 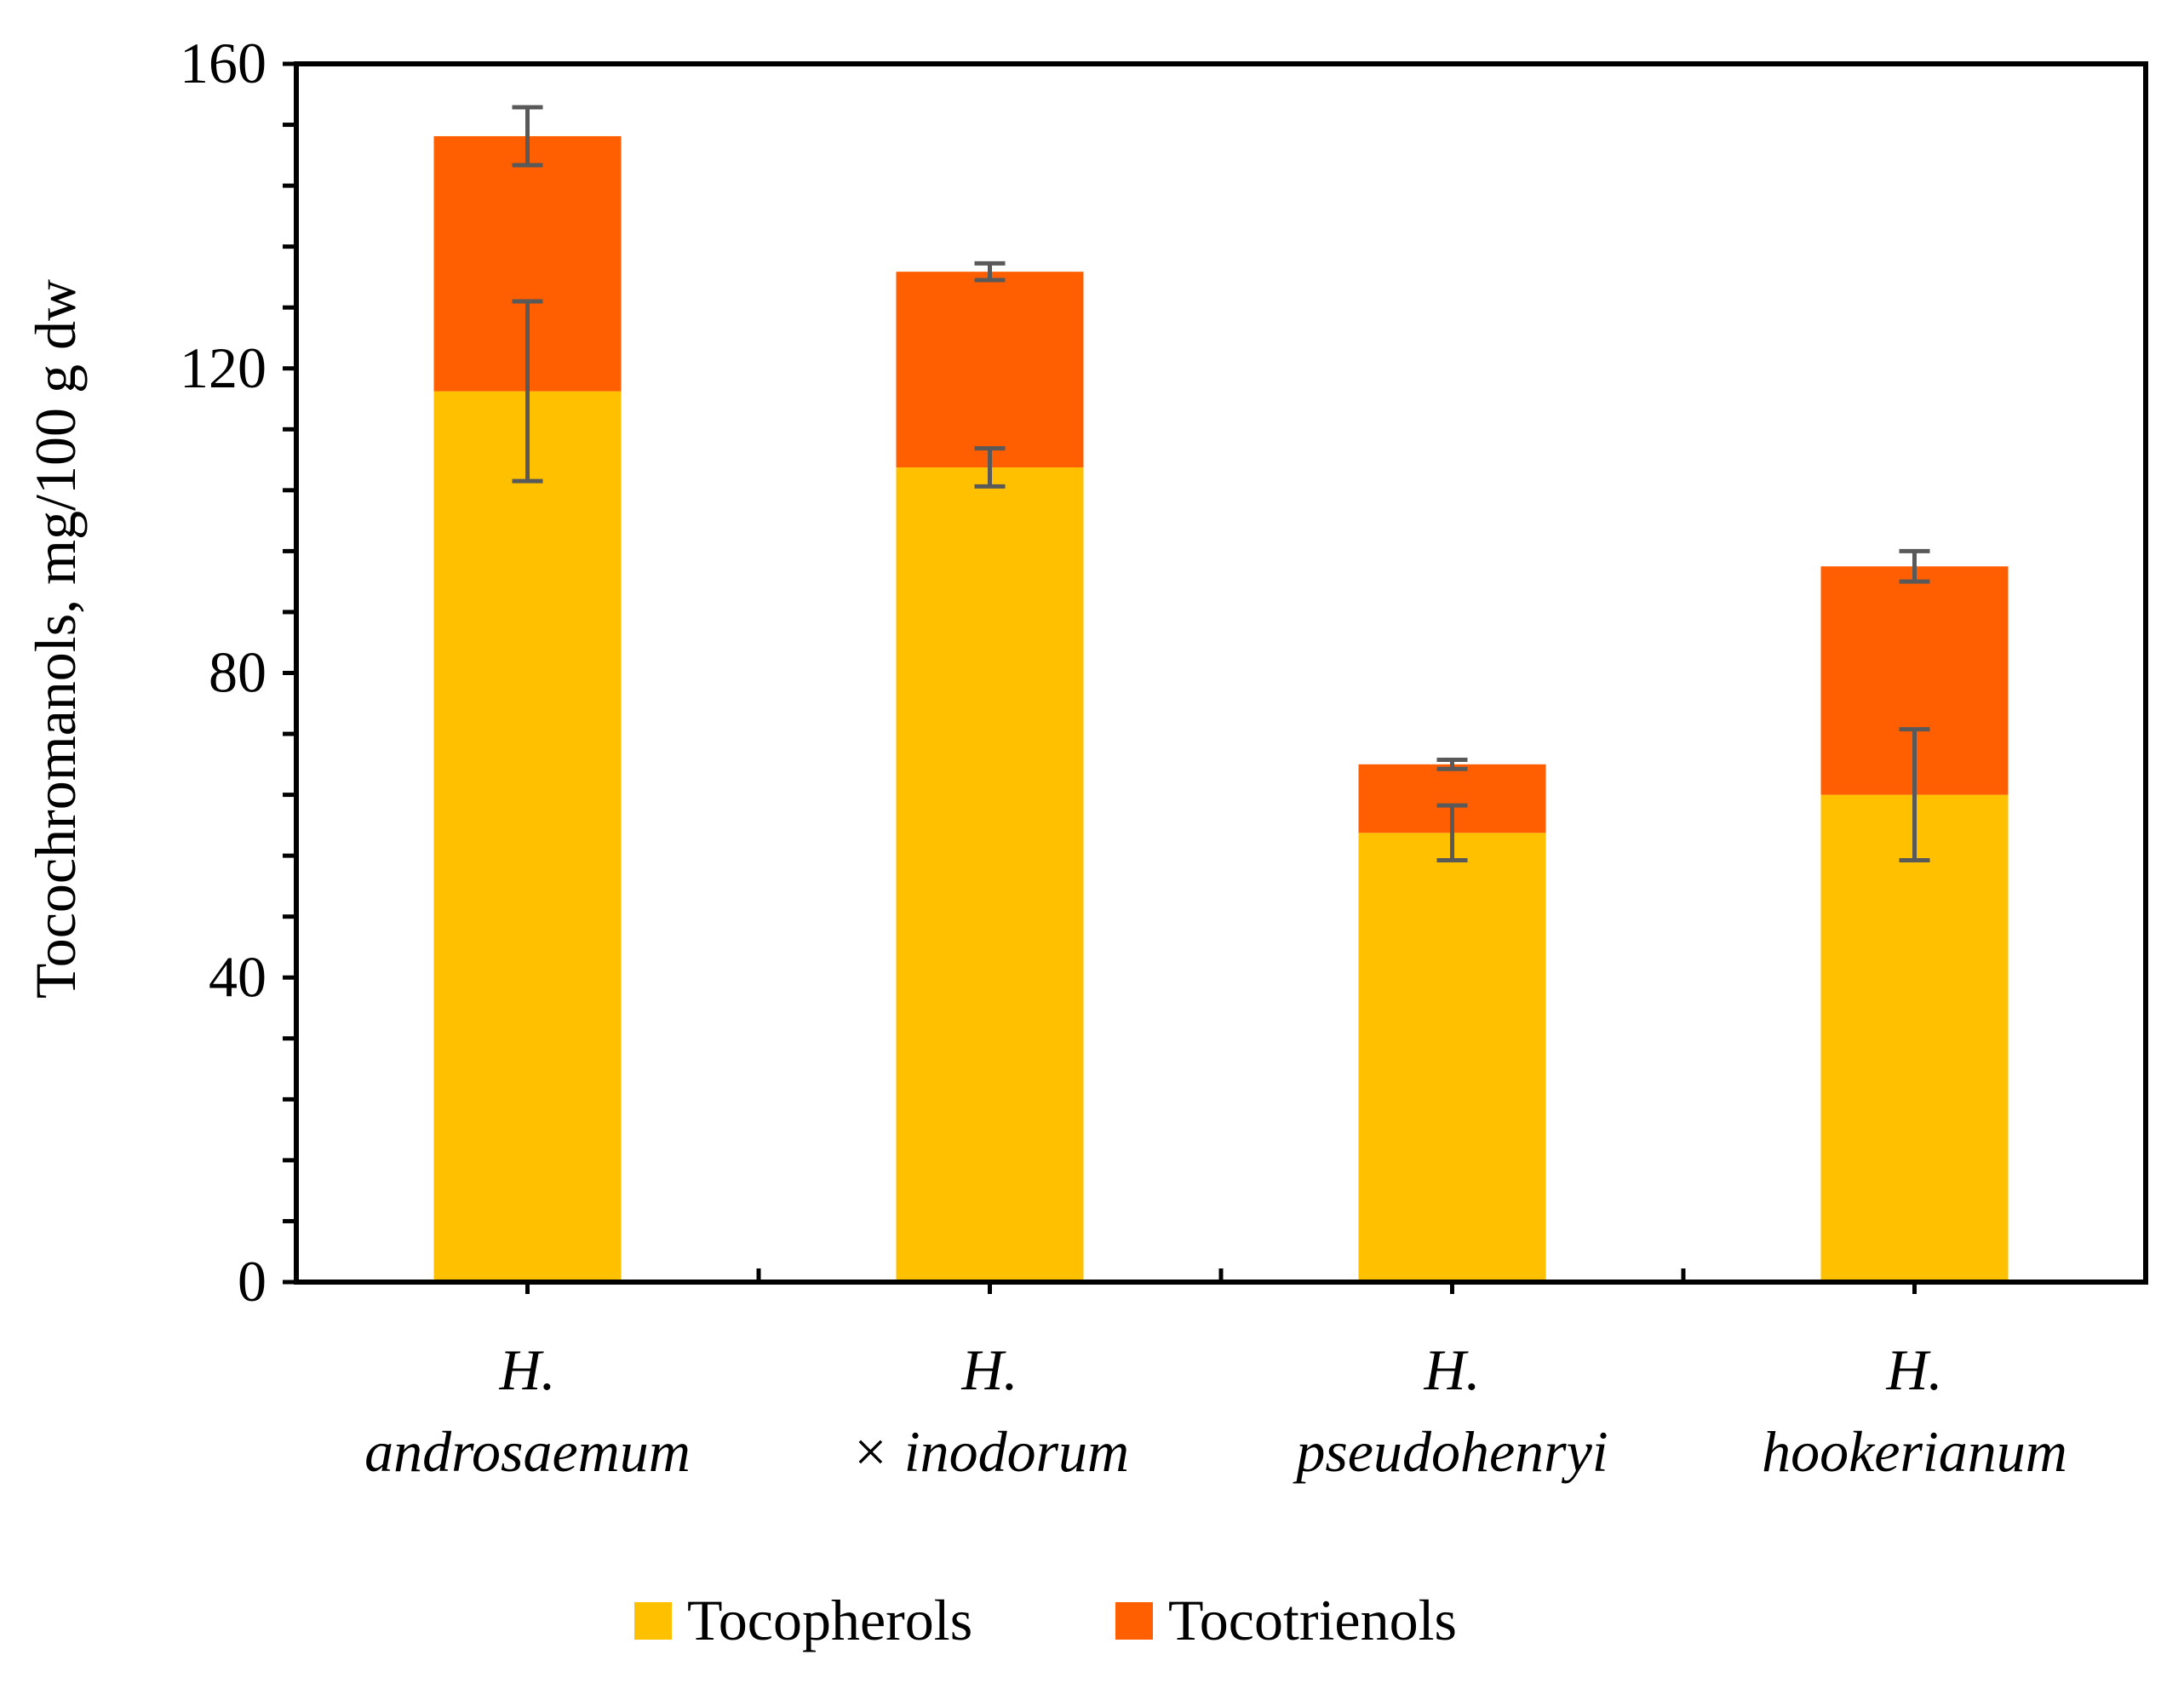 I want to click on legend-item-tocopherols: Tocopherols, so click(x=803, y=1620).